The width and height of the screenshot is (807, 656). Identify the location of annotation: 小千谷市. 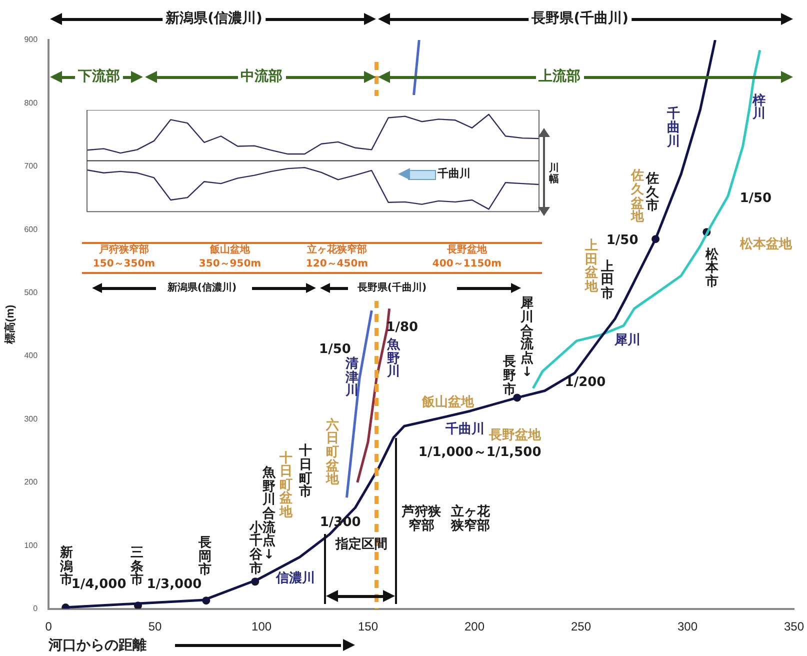
(256, 548).